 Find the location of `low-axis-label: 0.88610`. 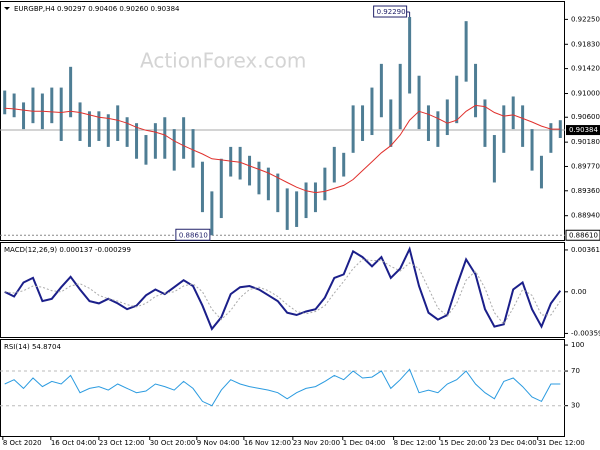

low-axis-label: 0.88610 is located at coordinates (583, 235).